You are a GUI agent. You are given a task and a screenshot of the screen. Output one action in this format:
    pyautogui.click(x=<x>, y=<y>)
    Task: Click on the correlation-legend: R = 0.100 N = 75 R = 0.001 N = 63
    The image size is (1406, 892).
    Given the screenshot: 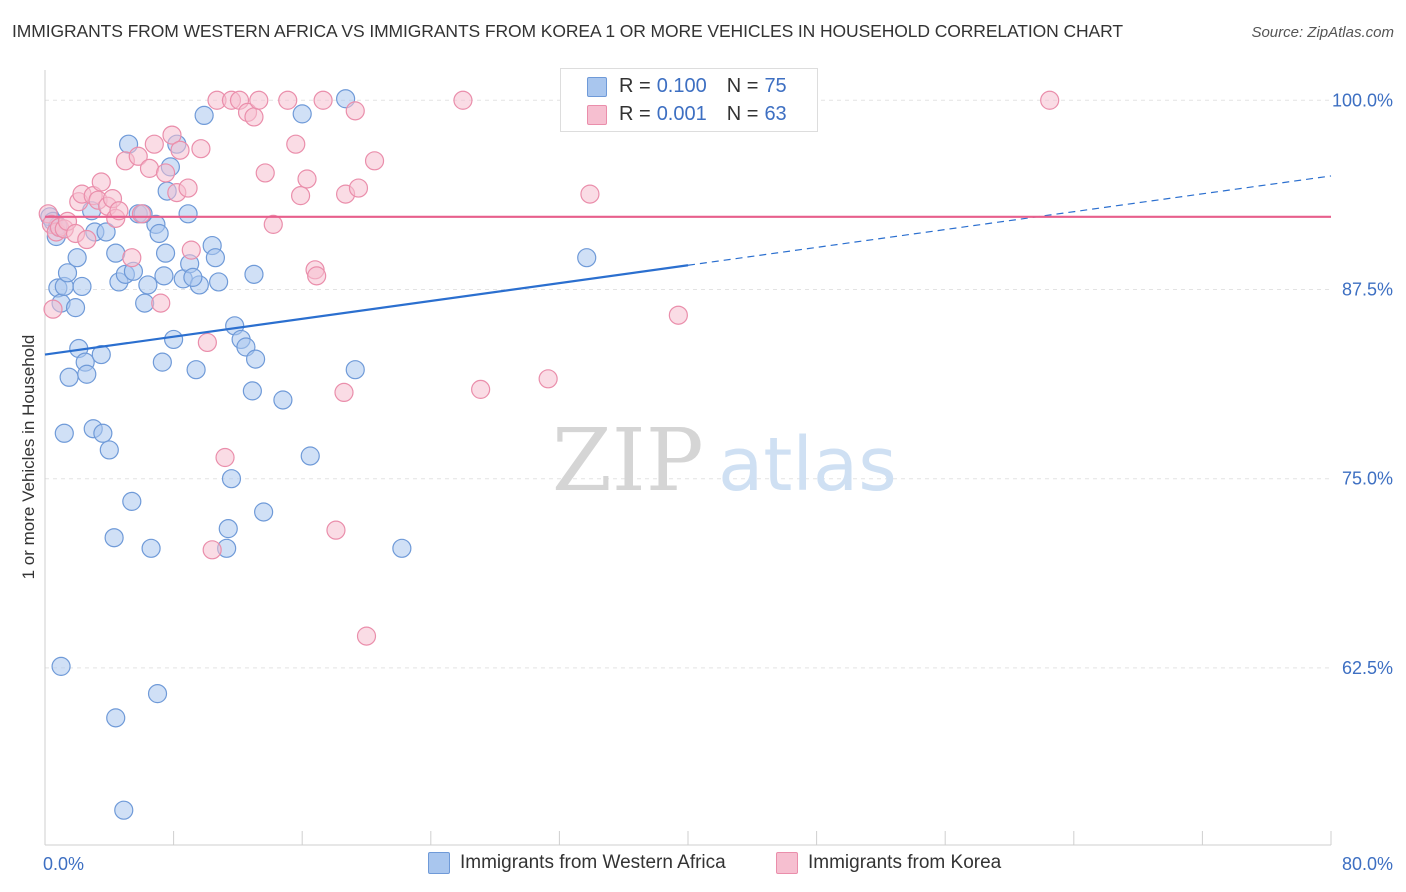 What is the action you would take?
    pyautogui.click(x=689, y=100)
    